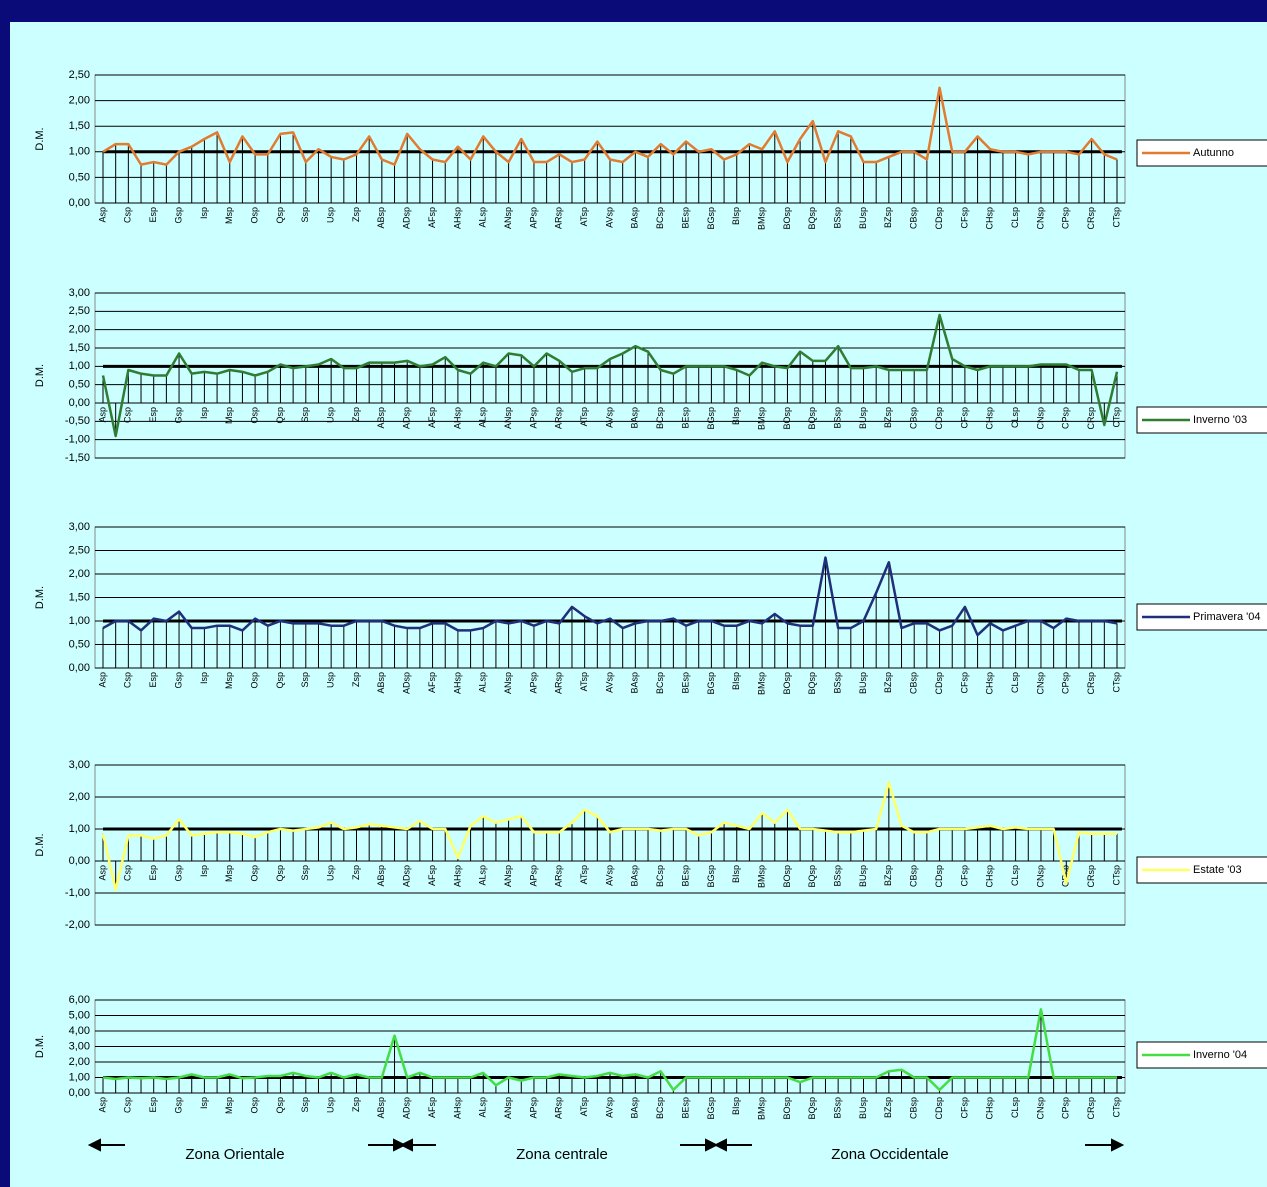 The height and width of the screenshot is (1187, 1267). What do you see at coordinates (77, 925) in the screenshot?
I see `y-tick-label: -2,00` at bounding box center [77, 925].